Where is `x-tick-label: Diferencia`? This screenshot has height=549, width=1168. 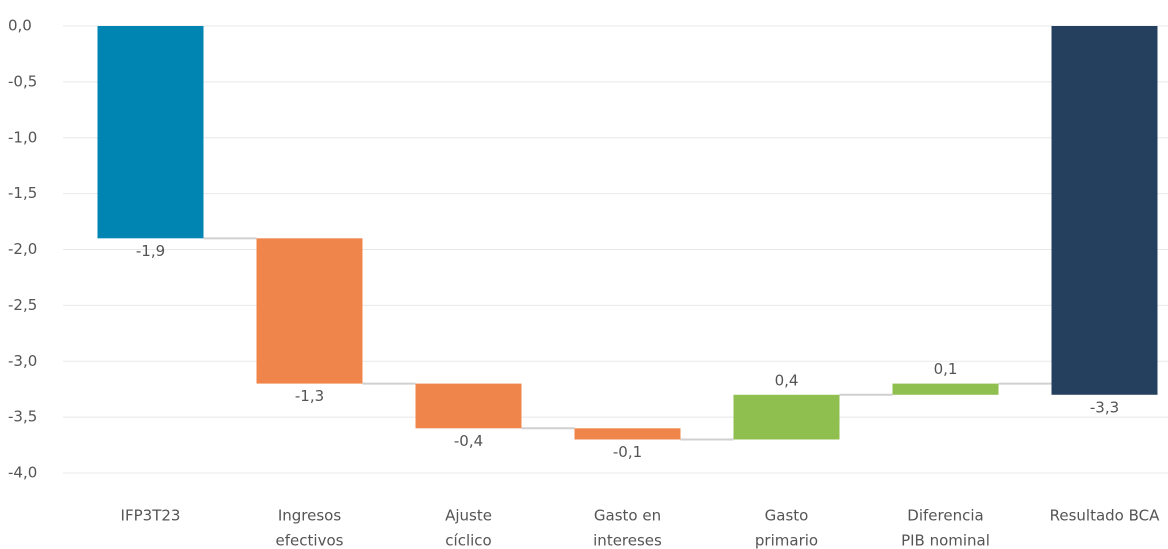 x-tick-label: Diferencia is located at coordinates (945, 516).